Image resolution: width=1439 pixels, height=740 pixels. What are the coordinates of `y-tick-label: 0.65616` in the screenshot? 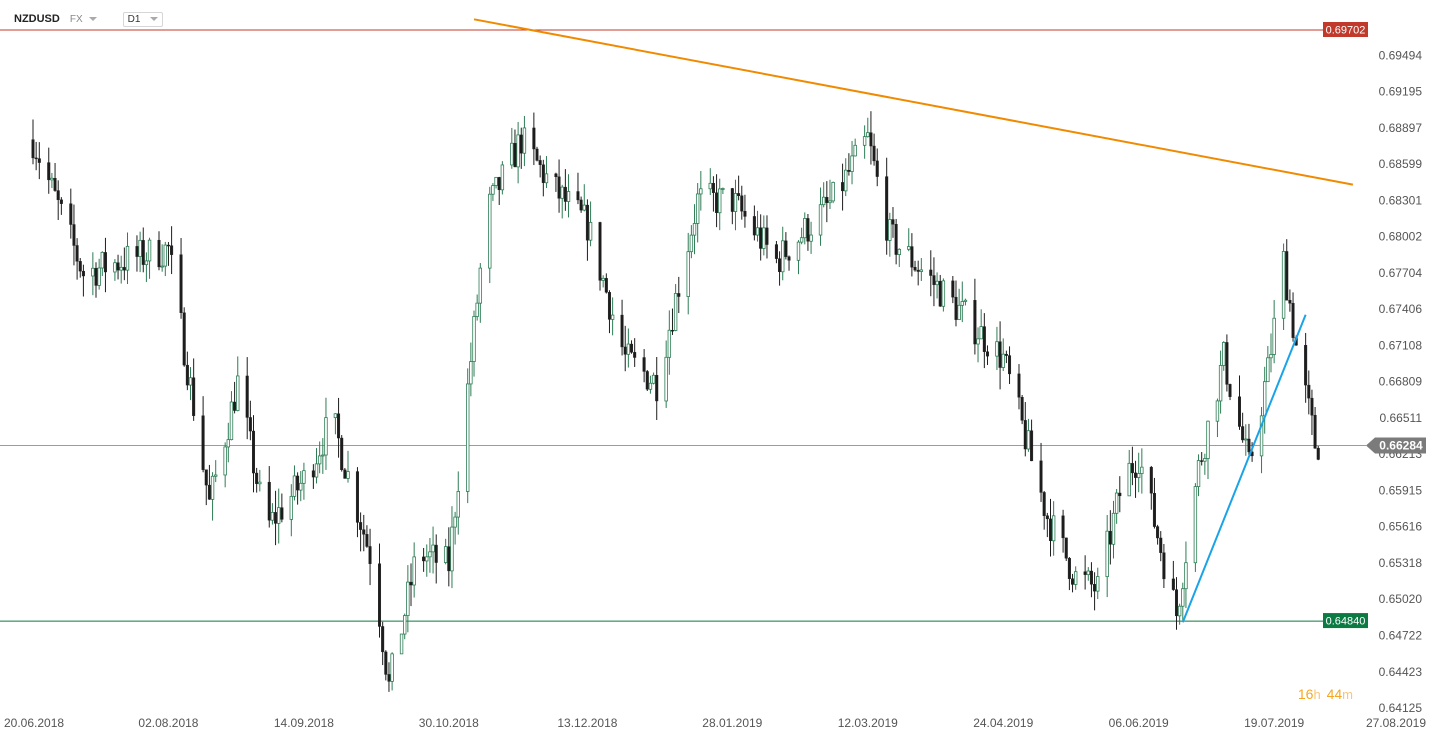 It's located at (1401, 527).